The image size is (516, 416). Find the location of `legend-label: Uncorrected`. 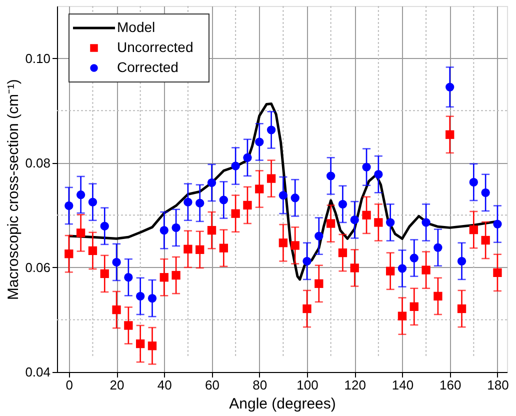

legend-label: Uncorrected is located at coordinates (155, 47).